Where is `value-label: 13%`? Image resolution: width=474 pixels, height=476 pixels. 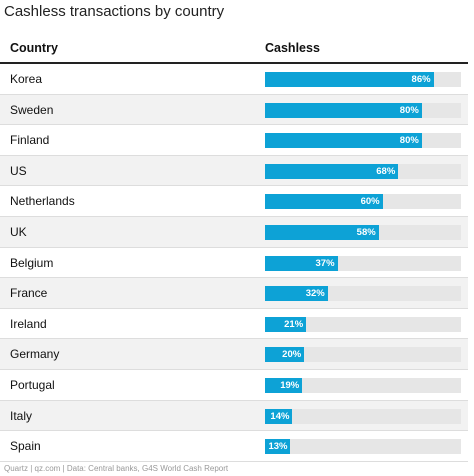 value-label: 13% is located at coordinates (278, 447).